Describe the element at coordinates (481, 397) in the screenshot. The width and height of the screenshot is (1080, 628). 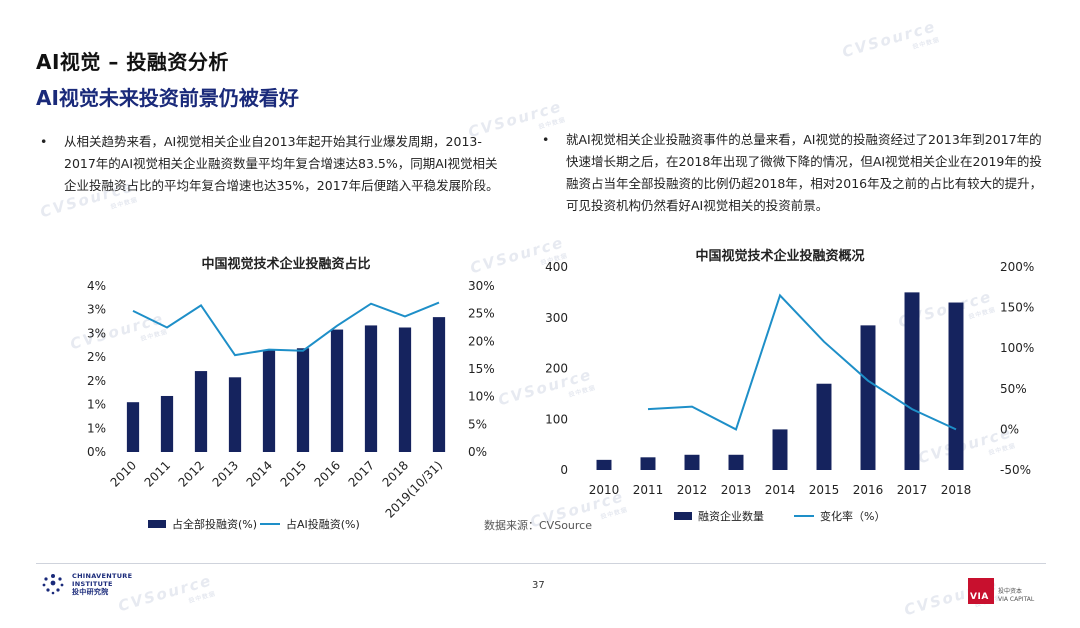
I see `right-axis-tick: 10%` at that location.